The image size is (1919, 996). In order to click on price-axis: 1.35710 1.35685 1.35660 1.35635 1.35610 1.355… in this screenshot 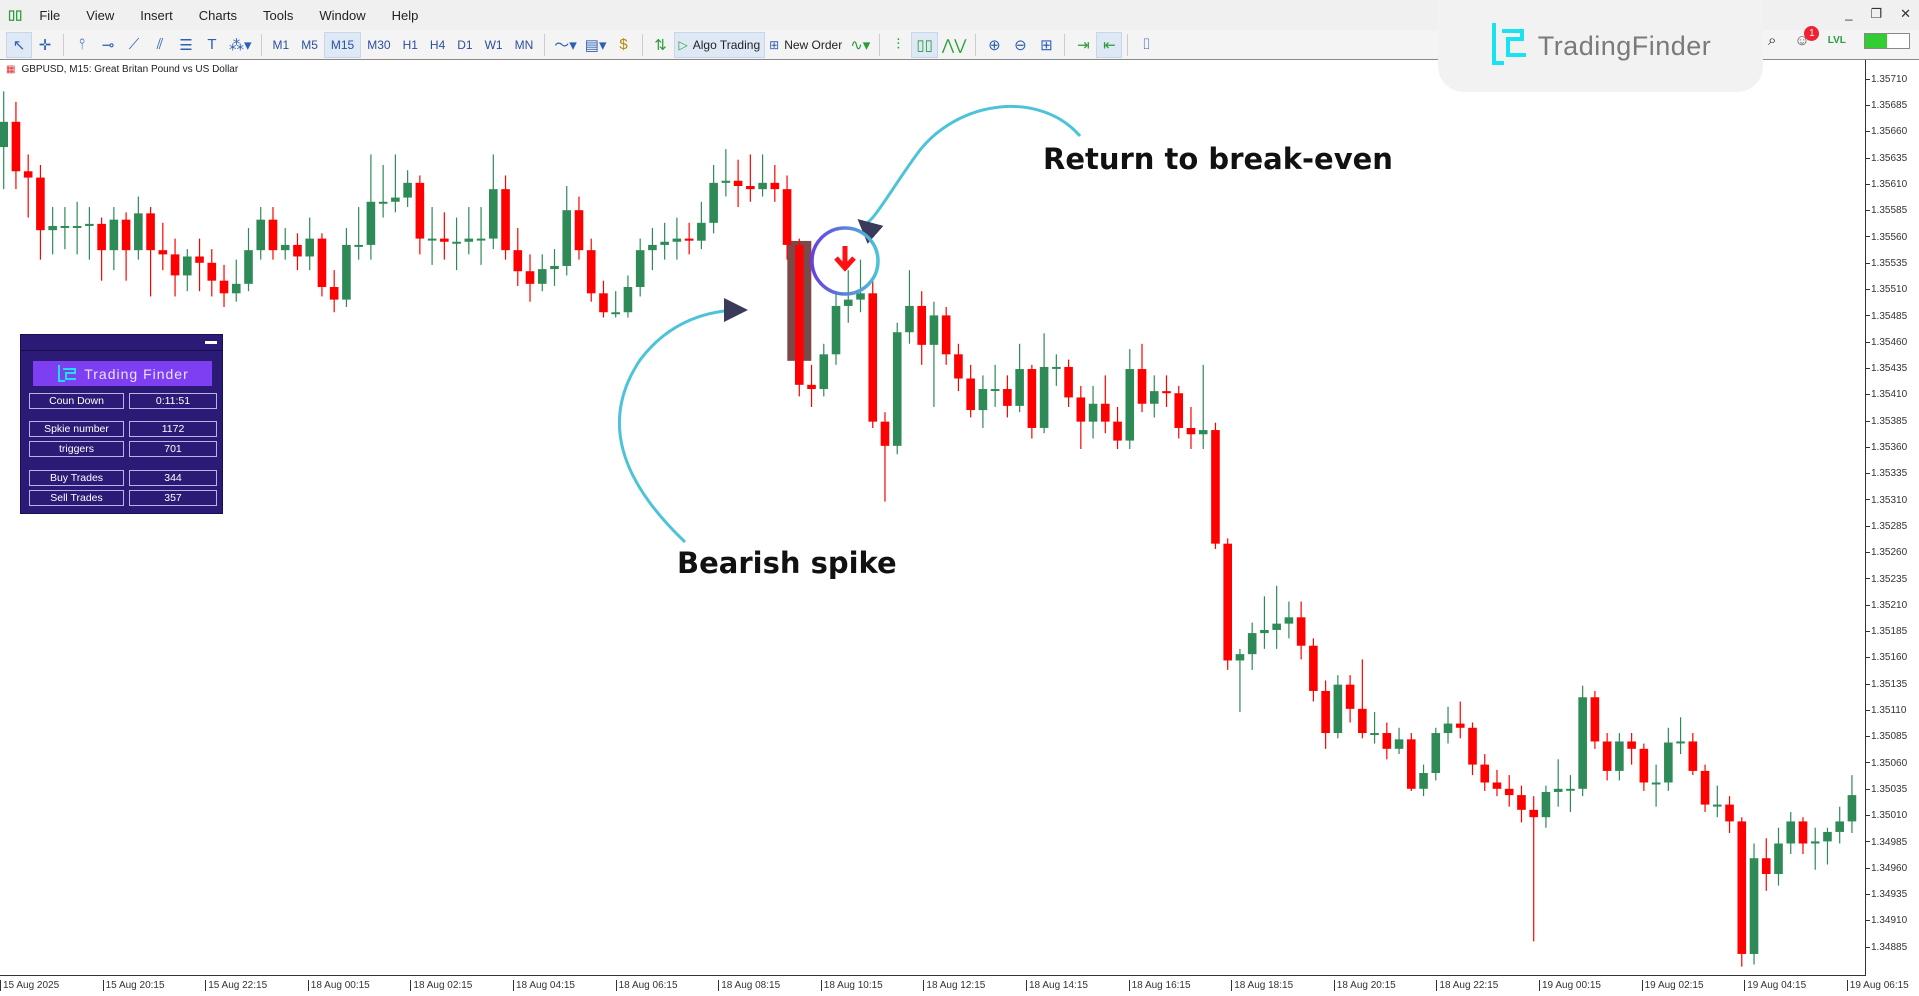, I will do `click(1892, 518)`.